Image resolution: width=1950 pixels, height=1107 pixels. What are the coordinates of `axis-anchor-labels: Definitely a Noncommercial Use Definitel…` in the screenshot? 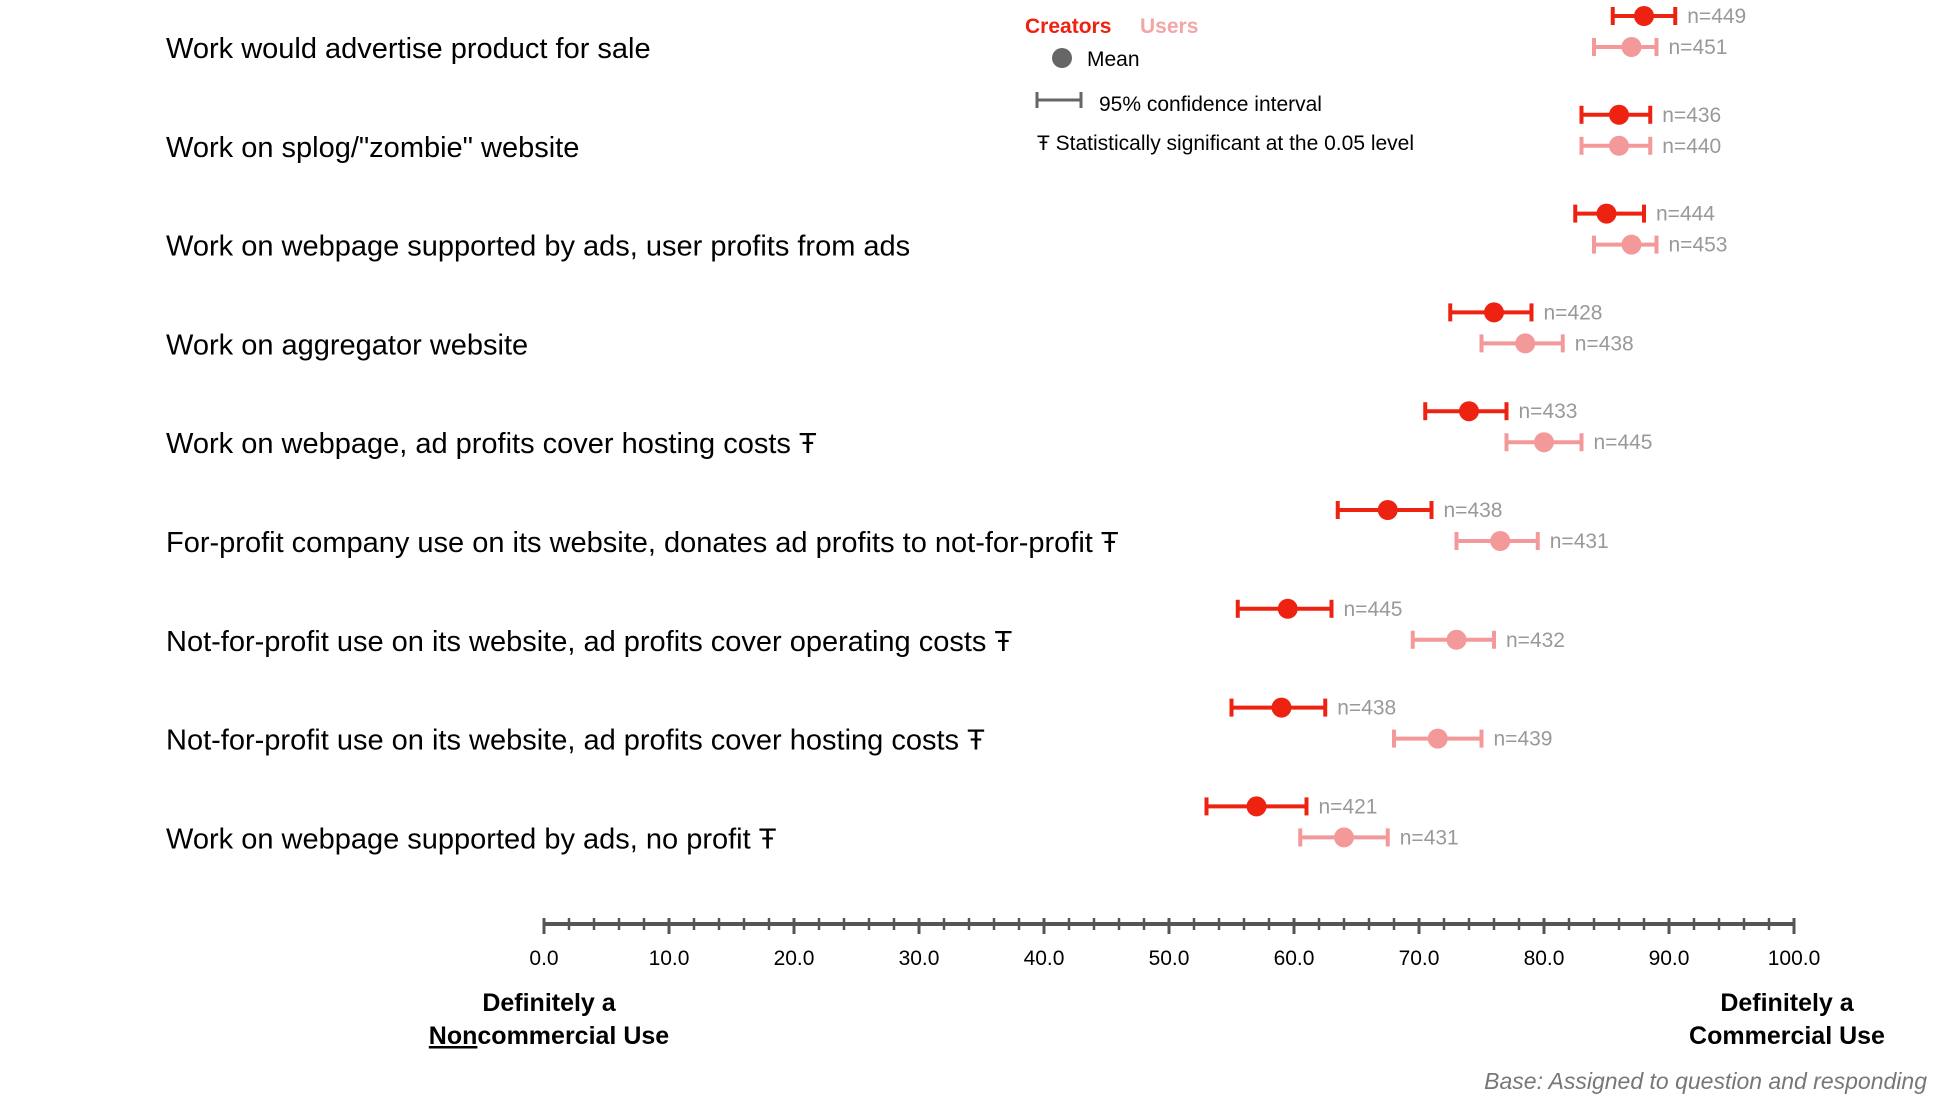 It's located at (1157, 1019).